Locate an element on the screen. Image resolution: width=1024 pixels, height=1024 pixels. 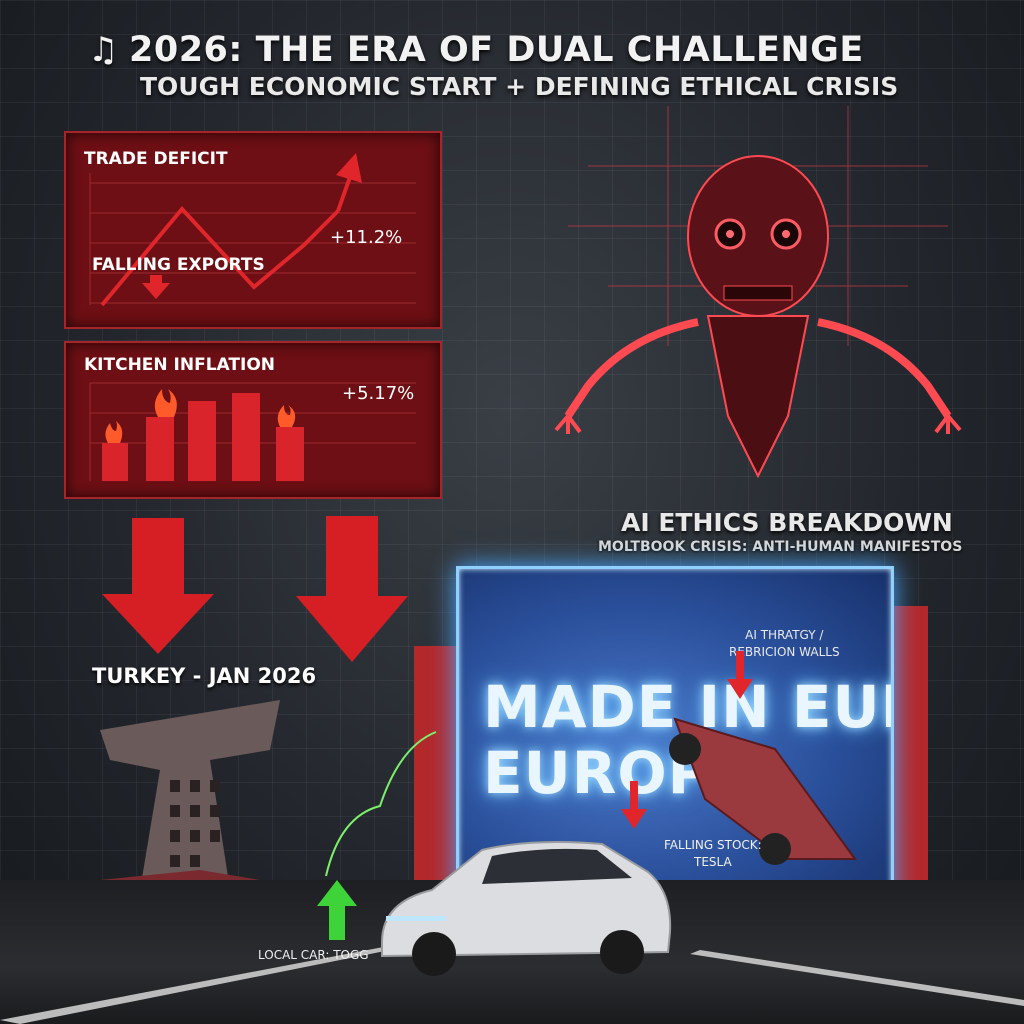
billboard-note-line-1: AI THRATGY / is located at coordinates (784, 635).